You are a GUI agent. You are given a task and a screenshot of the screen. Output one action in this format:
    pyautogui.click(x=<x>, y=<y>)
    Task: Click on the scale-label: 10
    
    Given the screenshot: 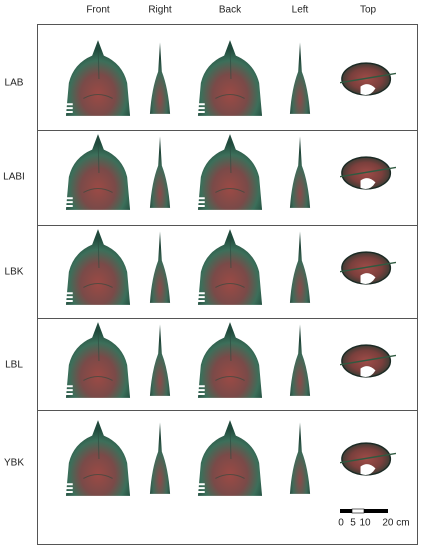 What is the action you would take?
    pyautogui.click(x=365, y=523)
    